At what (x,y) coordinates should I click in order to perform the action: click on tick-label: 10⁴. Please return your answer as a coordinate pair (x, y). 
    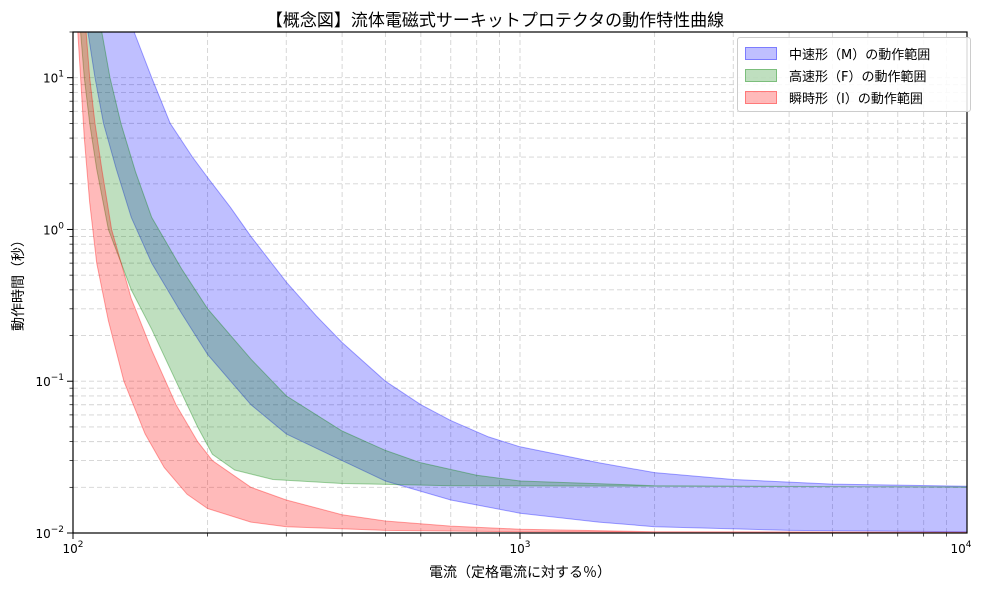
    Looking at the image, I should click on (960, 548).